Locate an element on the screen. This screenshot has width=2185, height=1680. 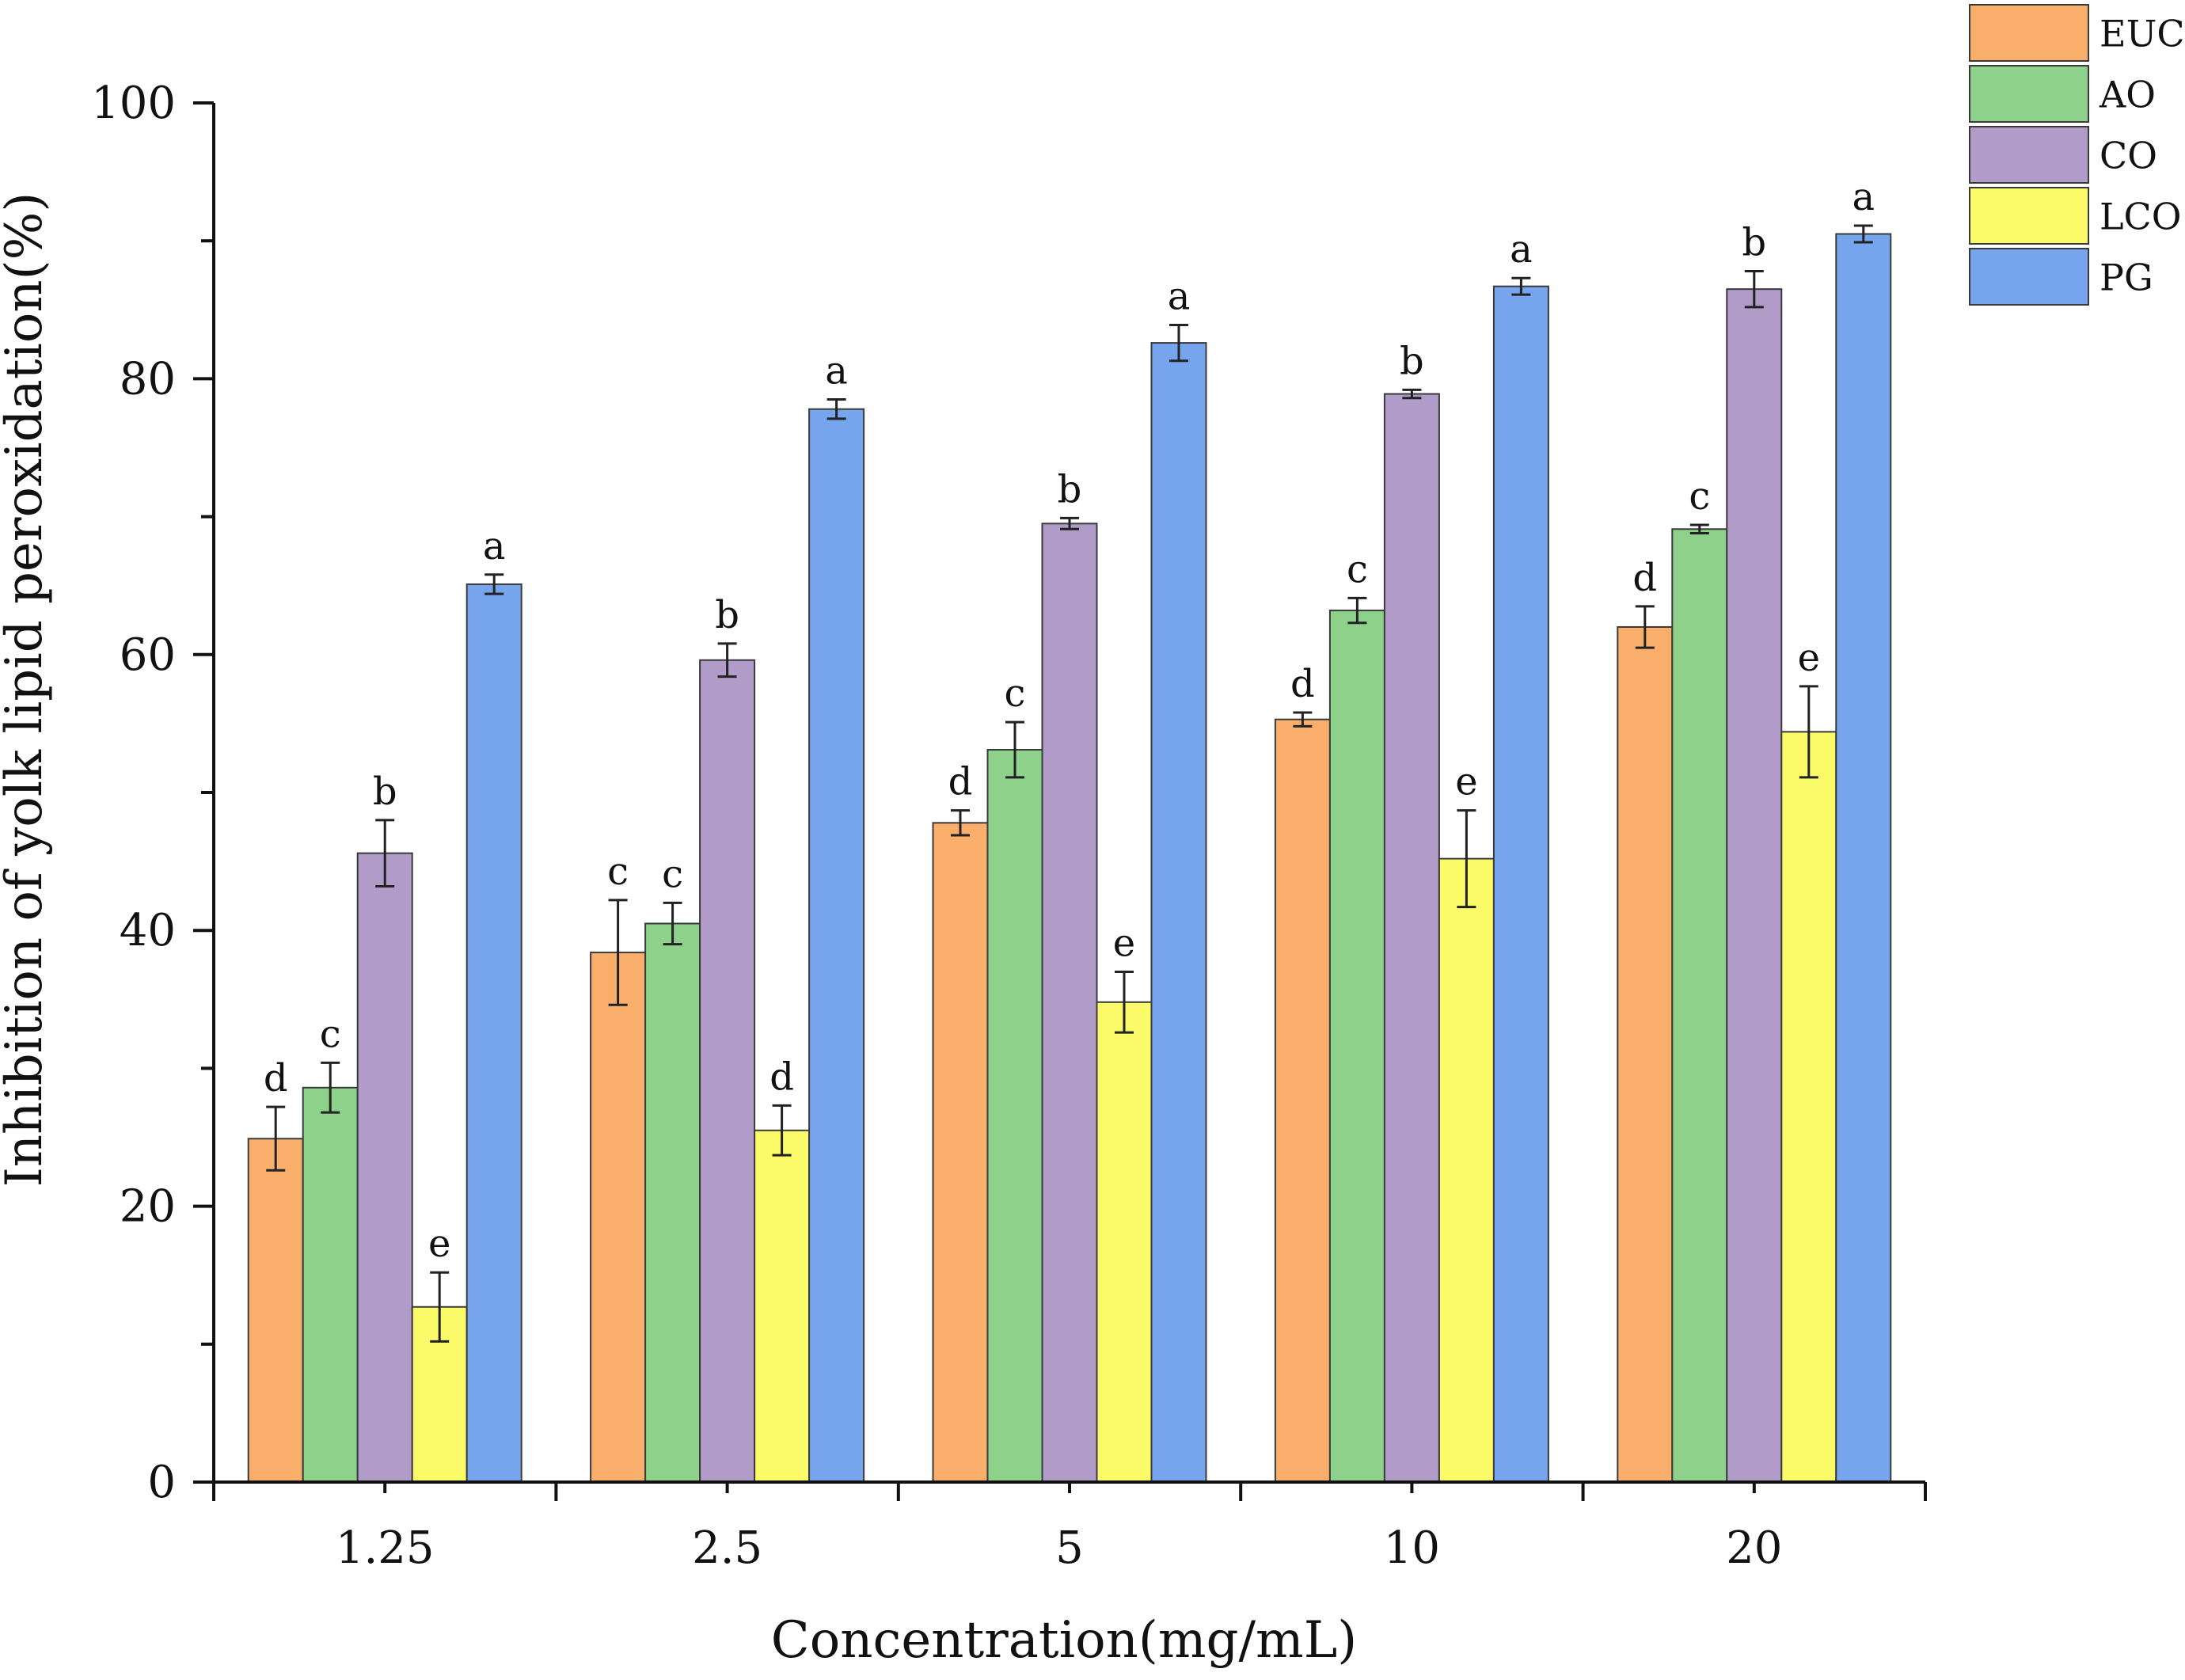
legend-label-euc: EUC is located at coordinates (2142, 34).